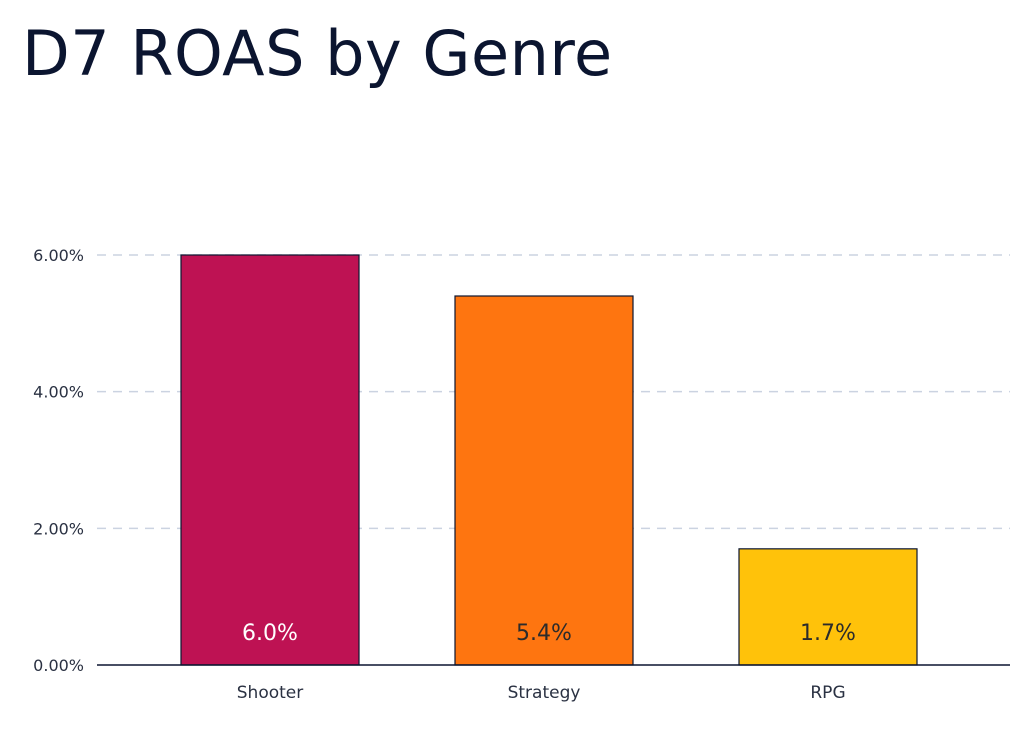 The width and height of the screenshot is (1024, 730). What do you see at coordinates (544, 480) in the screenshot?
I see `bar-strategy` at bounding box center [544, 480].